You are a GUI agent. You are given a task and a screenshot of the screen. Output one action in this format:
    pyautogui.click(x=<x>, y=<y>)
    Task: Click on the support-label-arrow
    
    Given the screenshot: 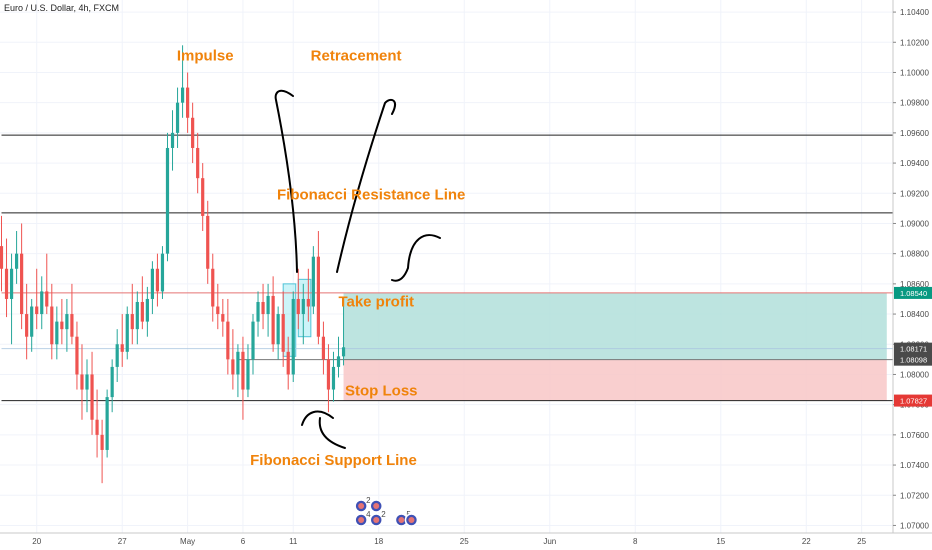 What is the action you would take?
    pyautogui.click(x=332, y=433)
    